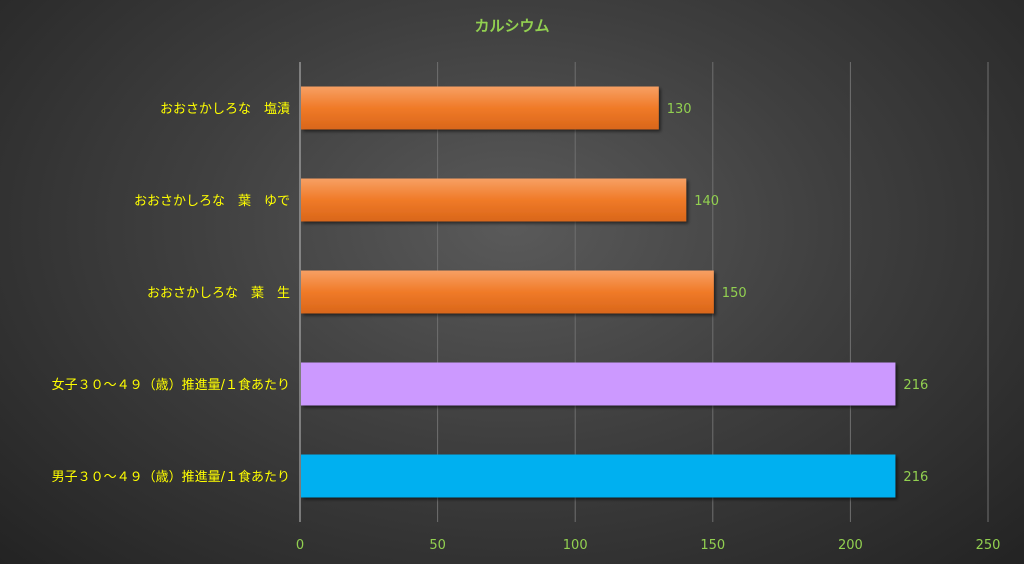 Image resolution: width=1024 pixels, height=564 pixels. I want to click on category-label: おおさかしろな 塩漬, so click(225, 109).